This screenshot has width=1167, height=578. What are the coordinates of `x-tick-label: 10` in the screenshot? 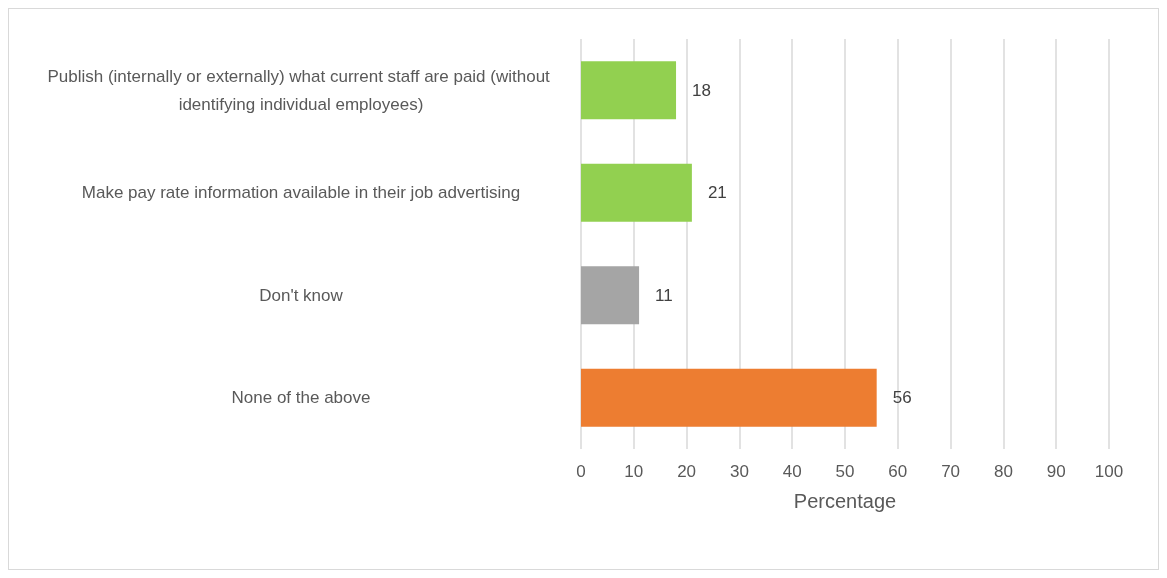 It's located at (634, 471).